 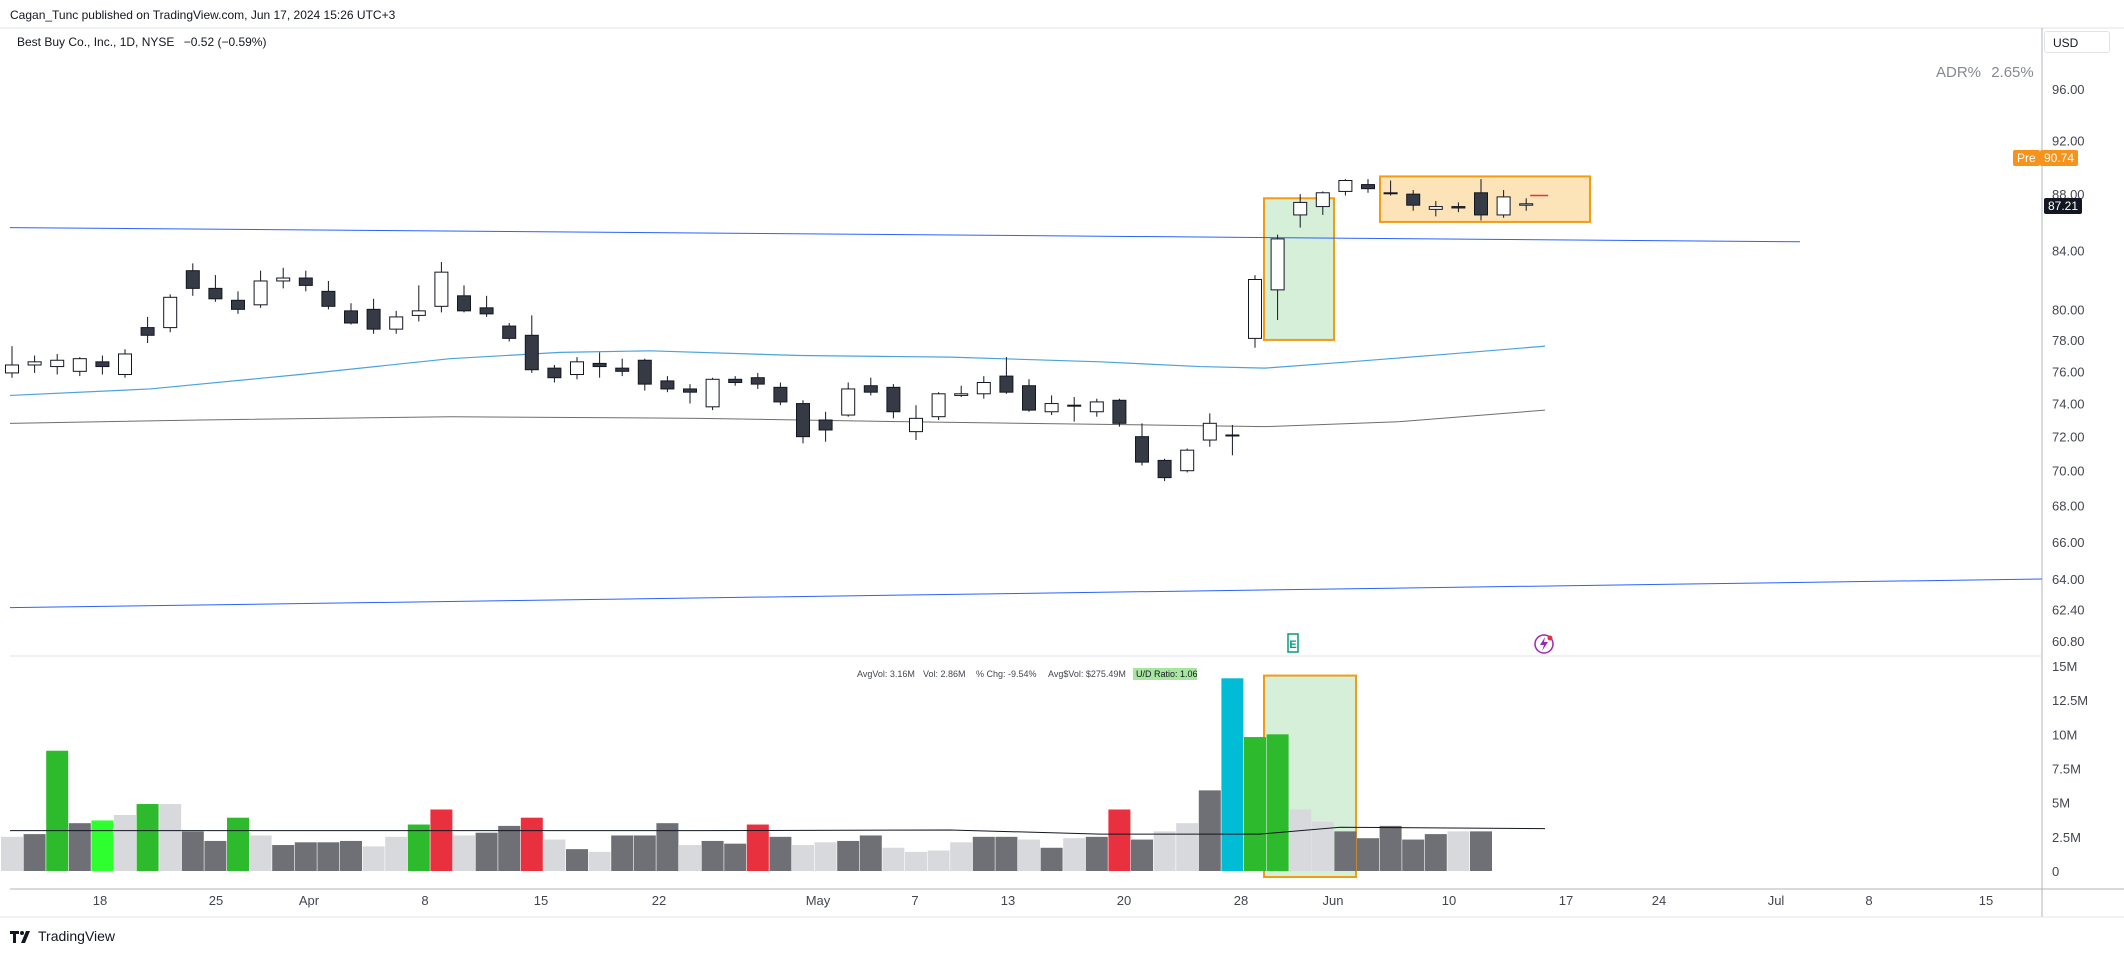 I want to click on time-tick-label: 18, so click(x=100, y=900).